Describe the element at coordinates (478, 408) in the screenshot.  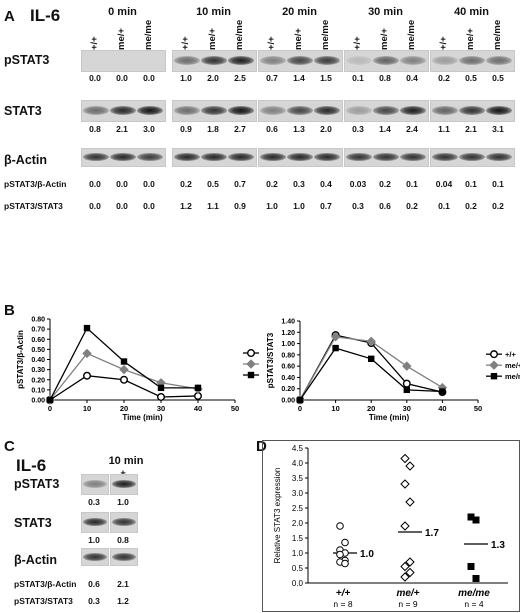
I see `x-tick-label: 50` at that location.